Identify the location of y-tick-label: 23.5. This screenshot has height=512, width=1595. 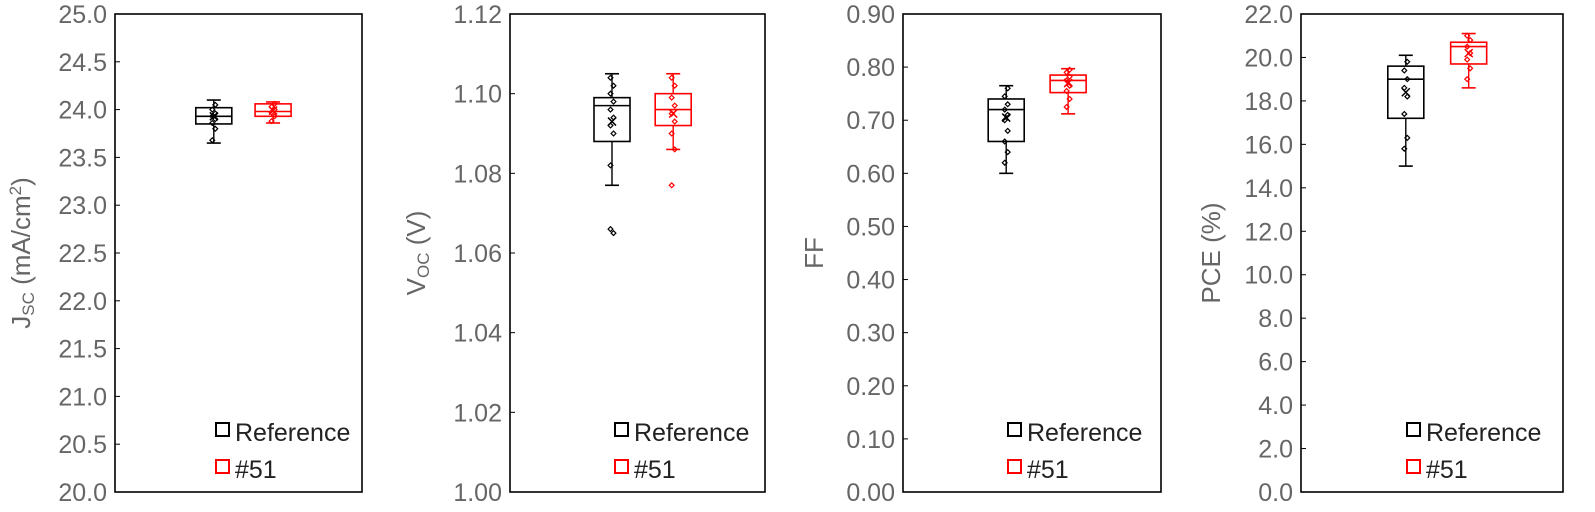
(82, 158).